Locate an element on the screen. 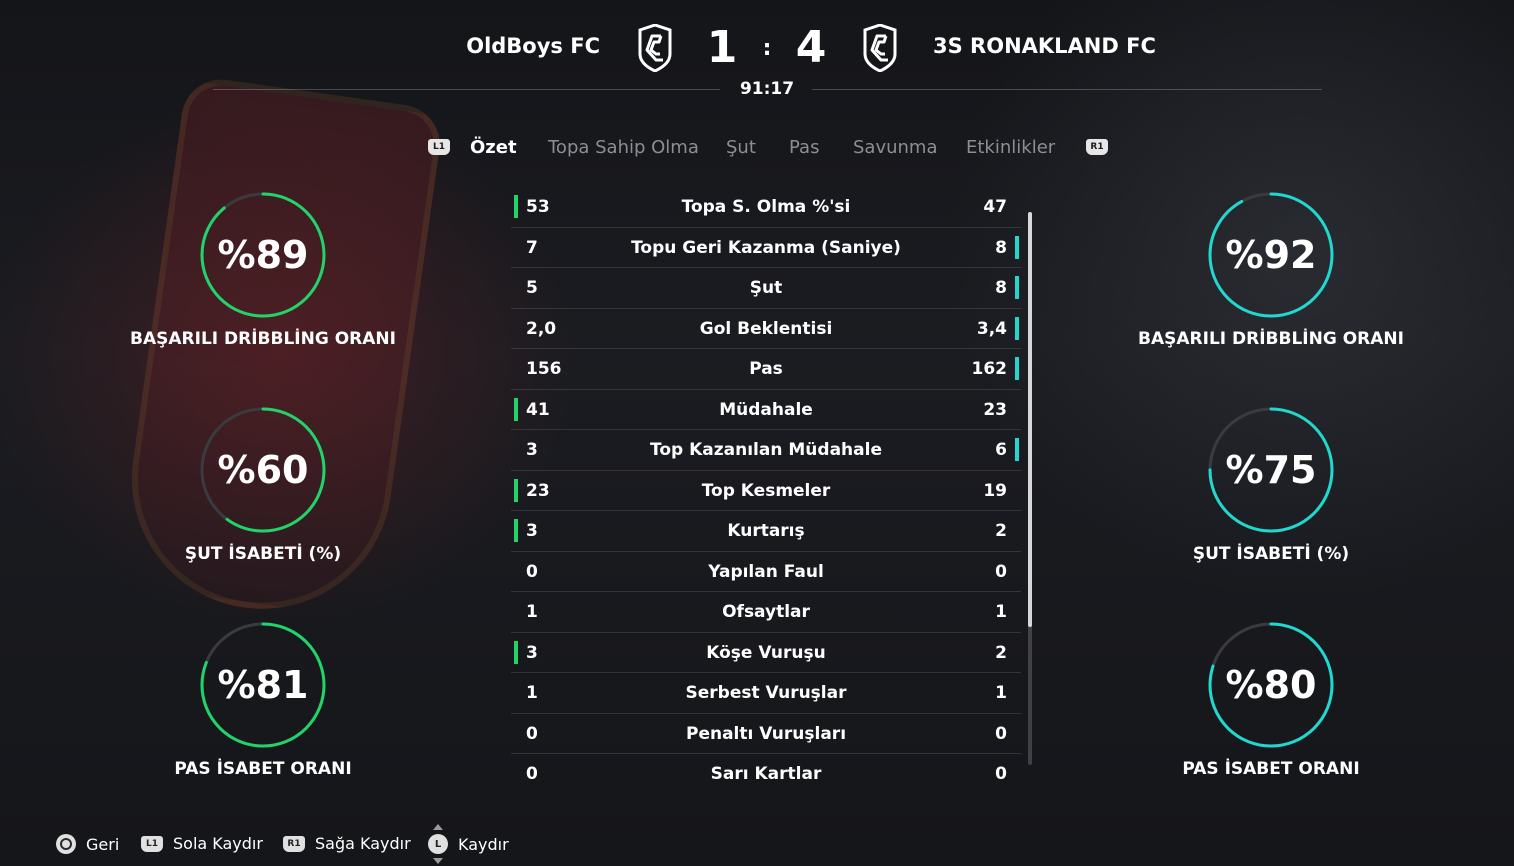 Image resolution: width=1514 pixels, height=866 pixels. stat-label: Köşe Vuruşu is located at coordinates (766, 652).